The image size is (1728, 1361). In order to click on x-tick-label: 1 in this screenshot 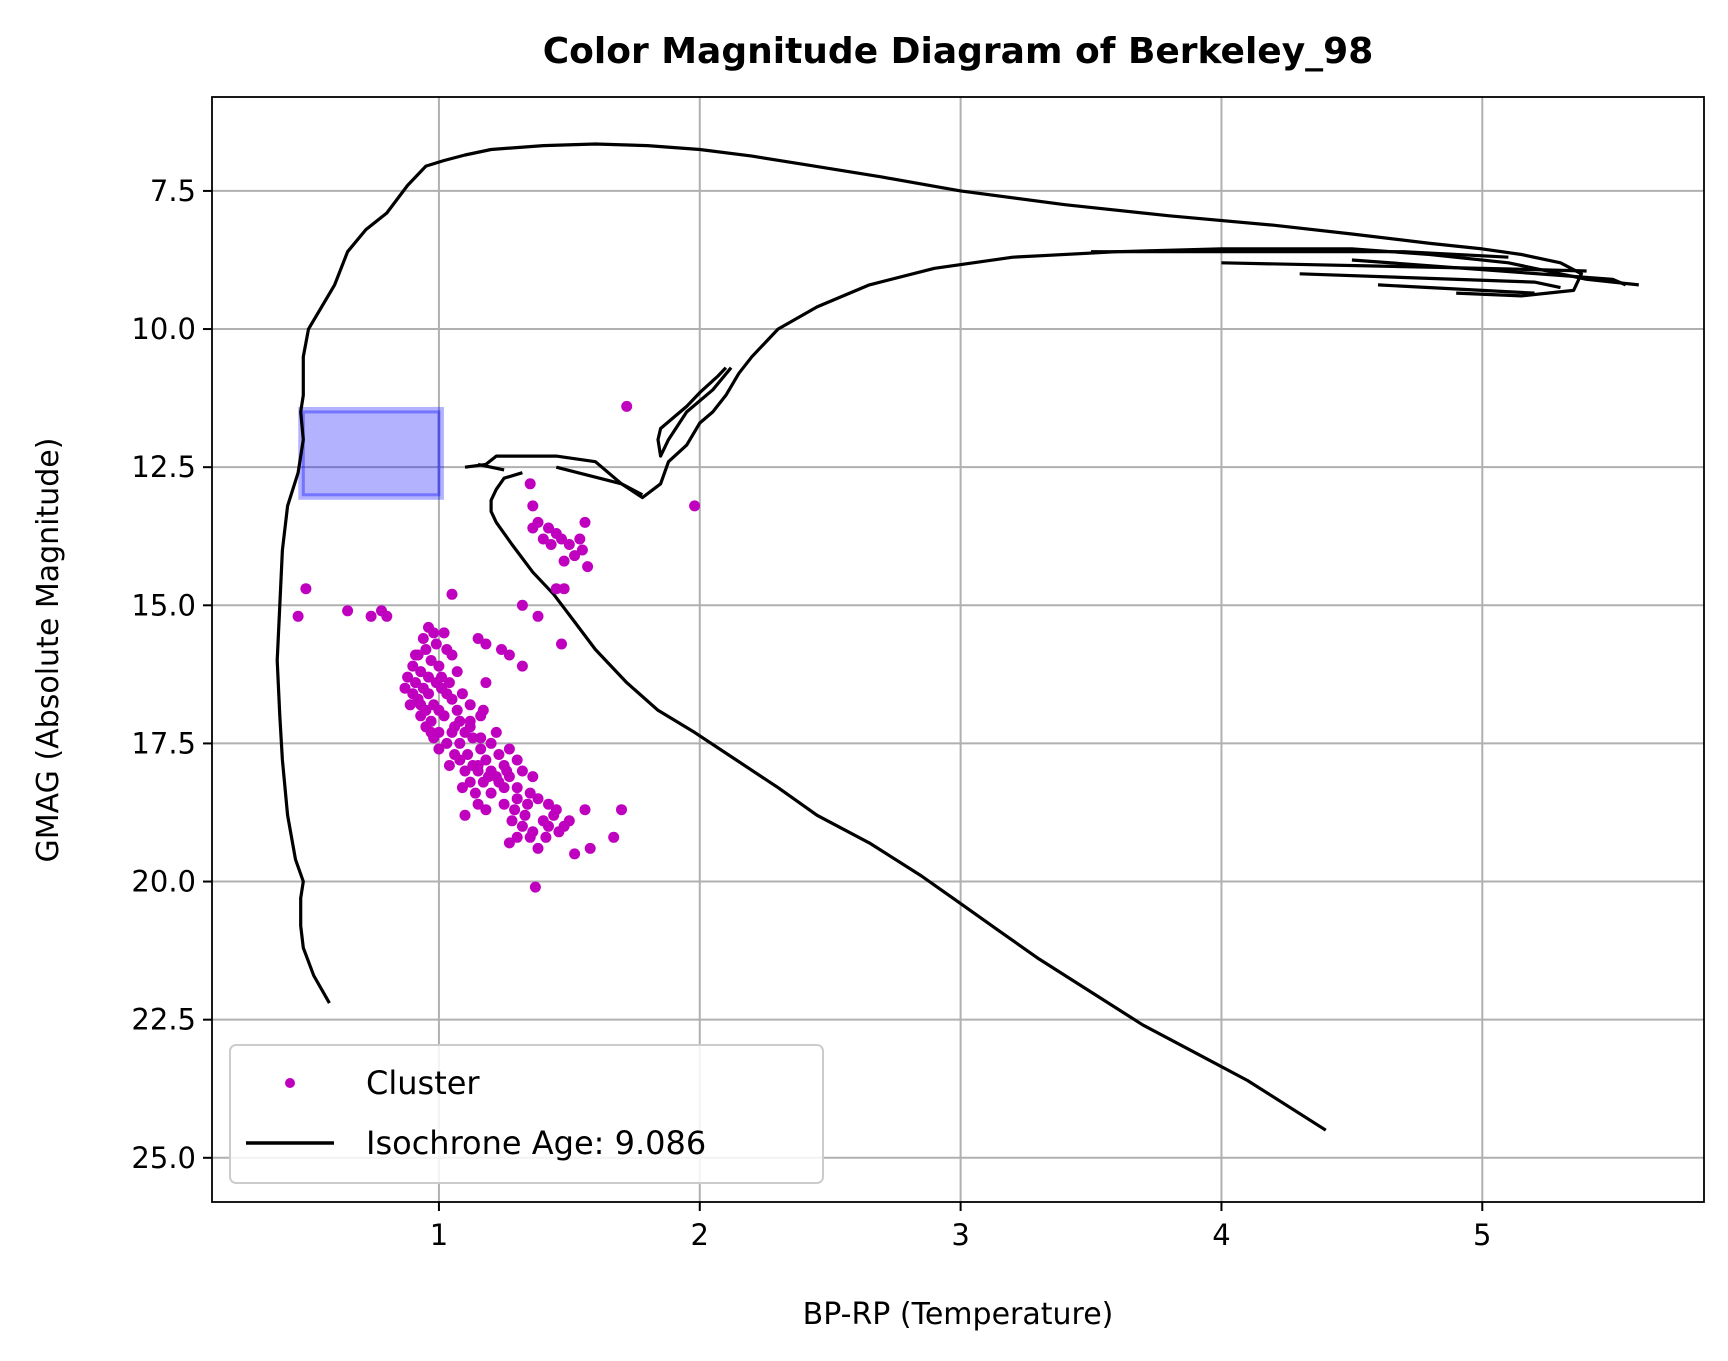, I will do `click(439, 1235)`.